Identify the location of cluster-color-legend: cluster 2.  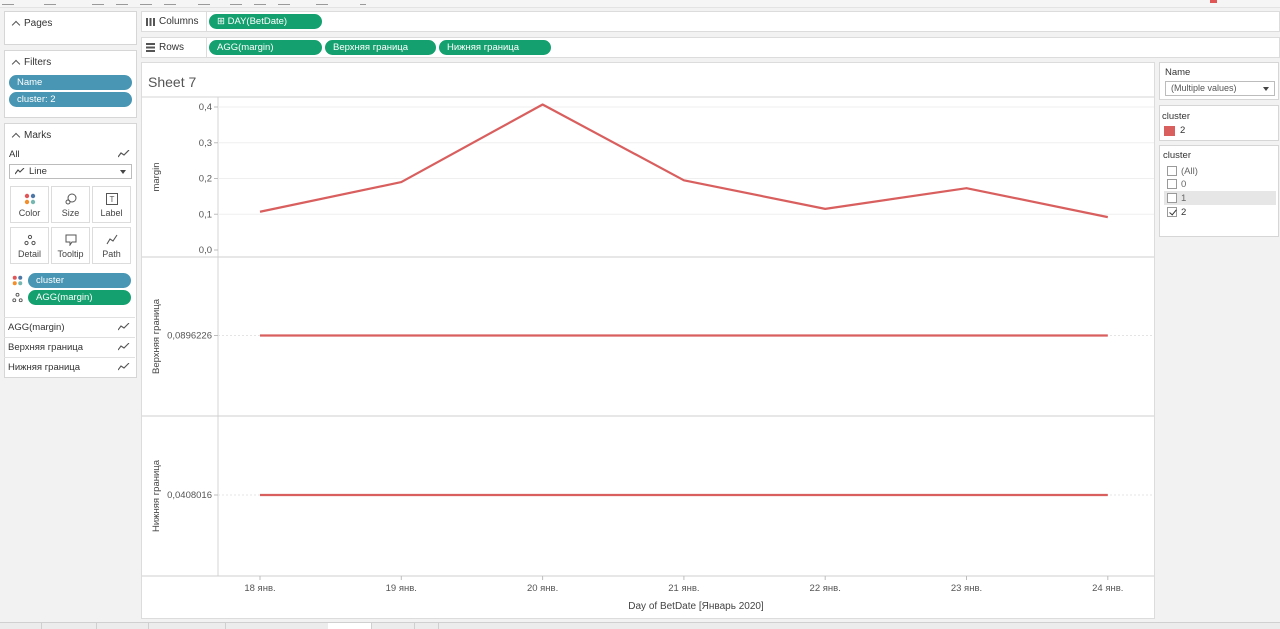
(1219, 123).